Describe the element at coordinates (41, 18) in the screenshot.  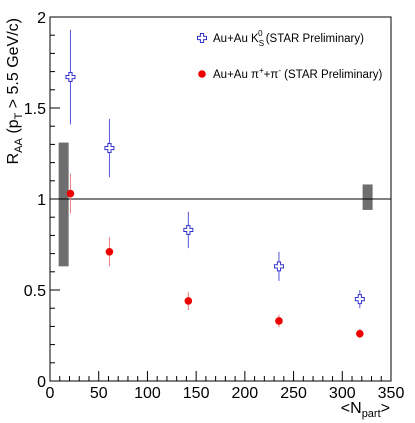
I see `y-tick-label: 2` at that location.